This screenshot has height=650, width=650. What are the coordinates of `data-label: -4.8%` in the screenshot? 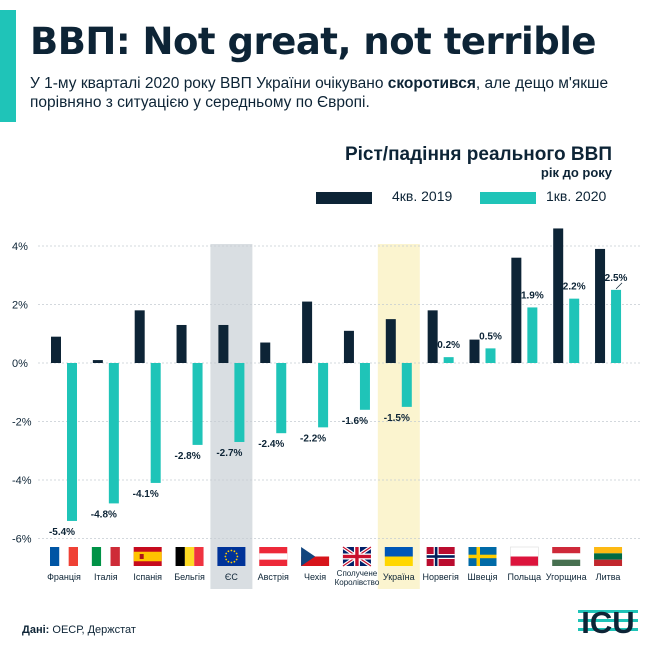 It's located at (104, 514).